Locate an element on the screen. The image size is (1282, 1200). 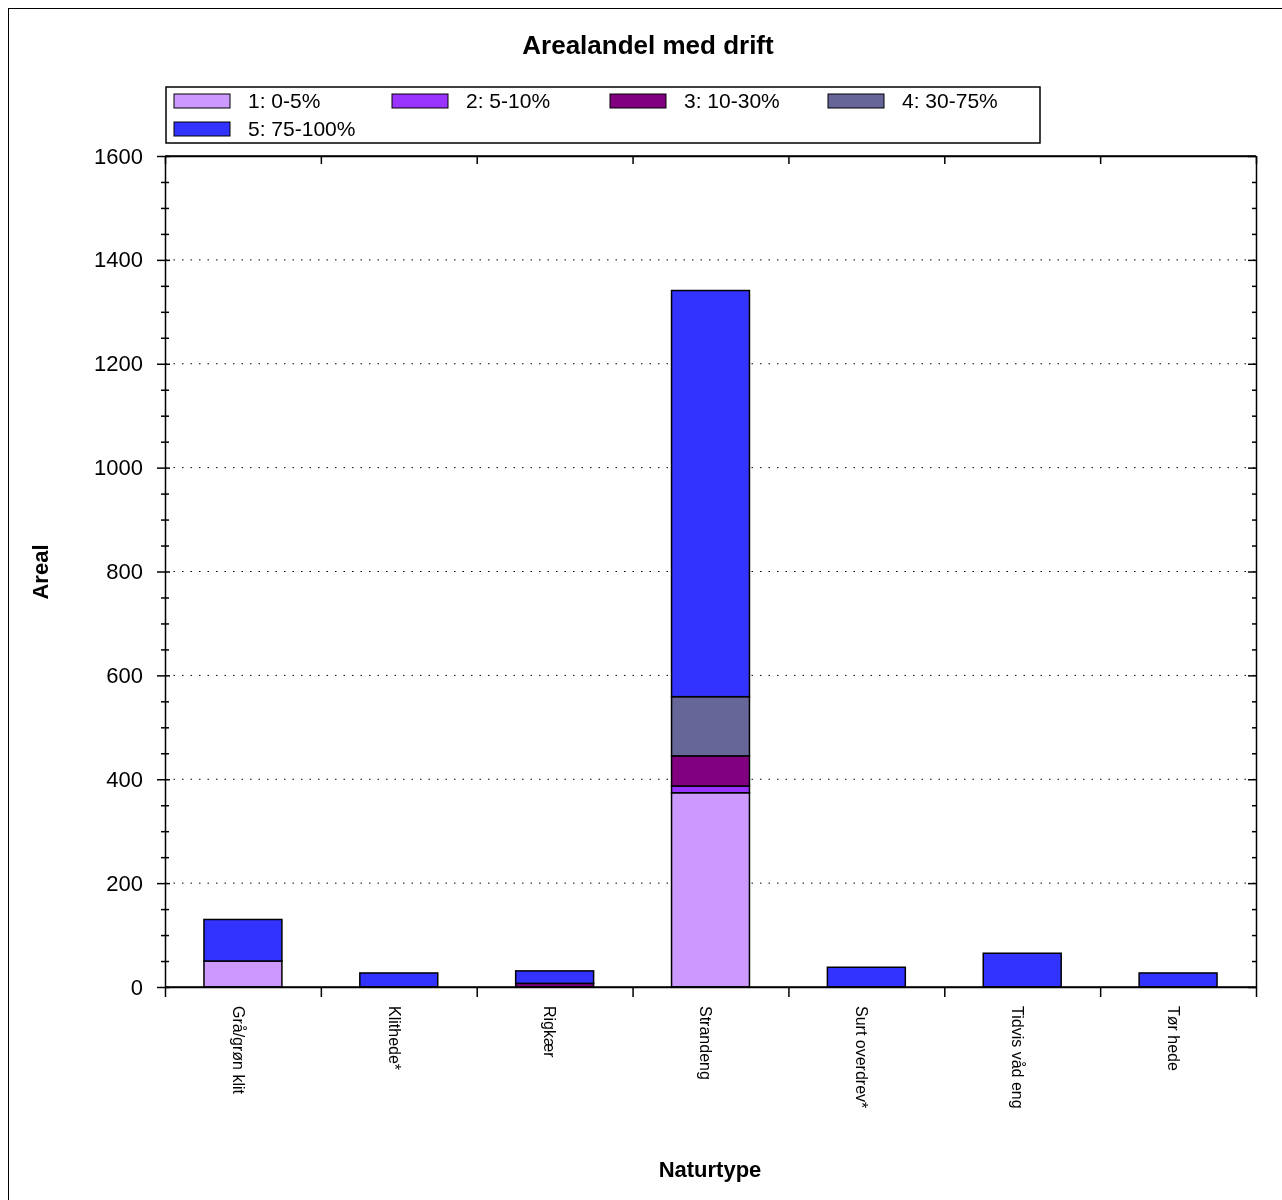
legend-label: 2: 5-10% is located at coordinates (508, 100).